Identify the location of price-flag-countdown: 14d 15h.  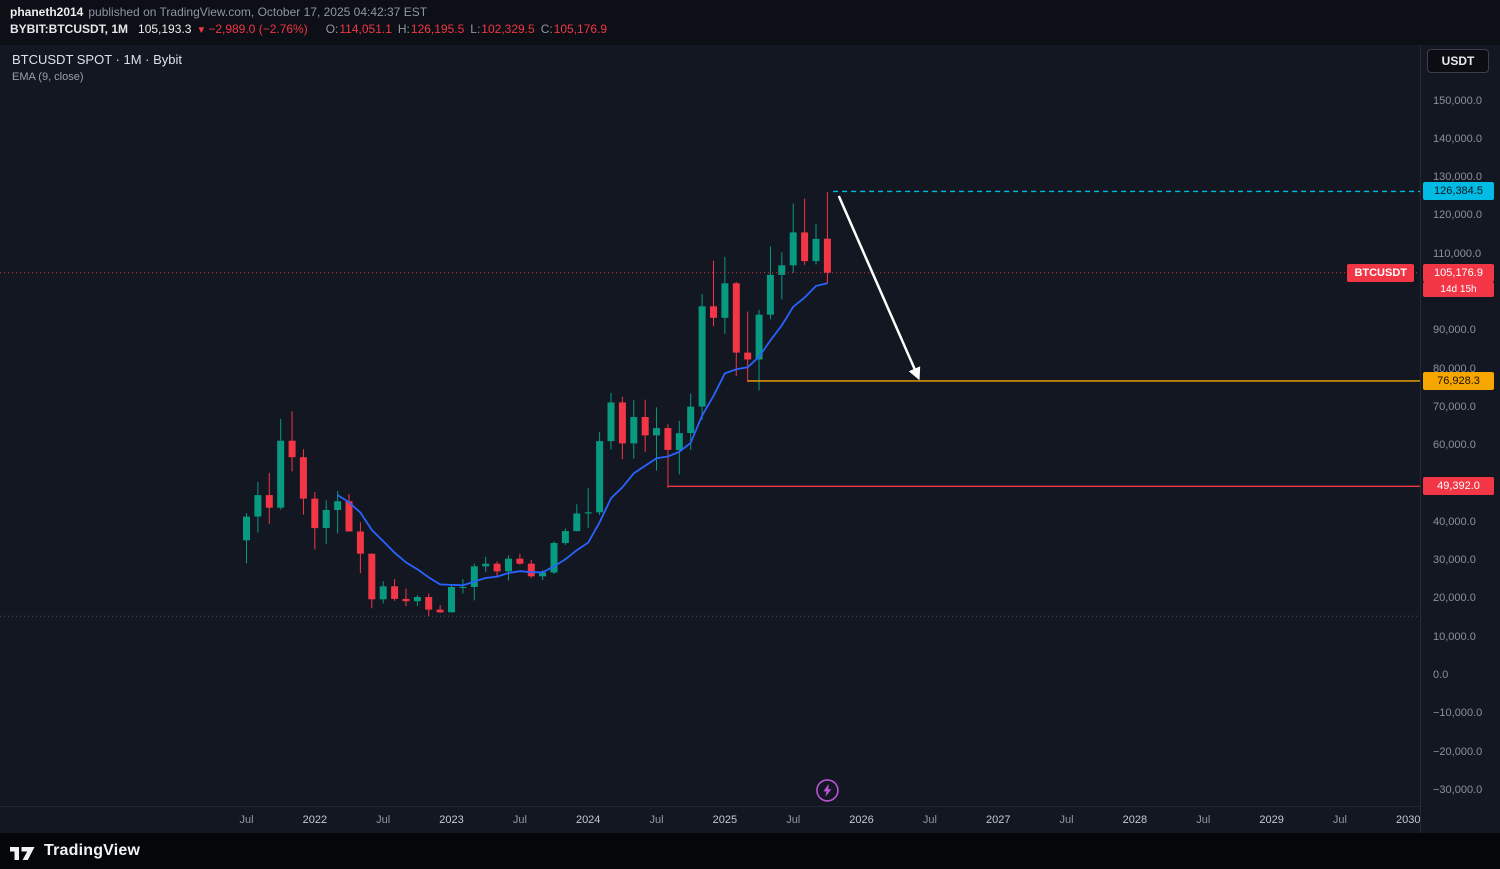
(1458, 289).